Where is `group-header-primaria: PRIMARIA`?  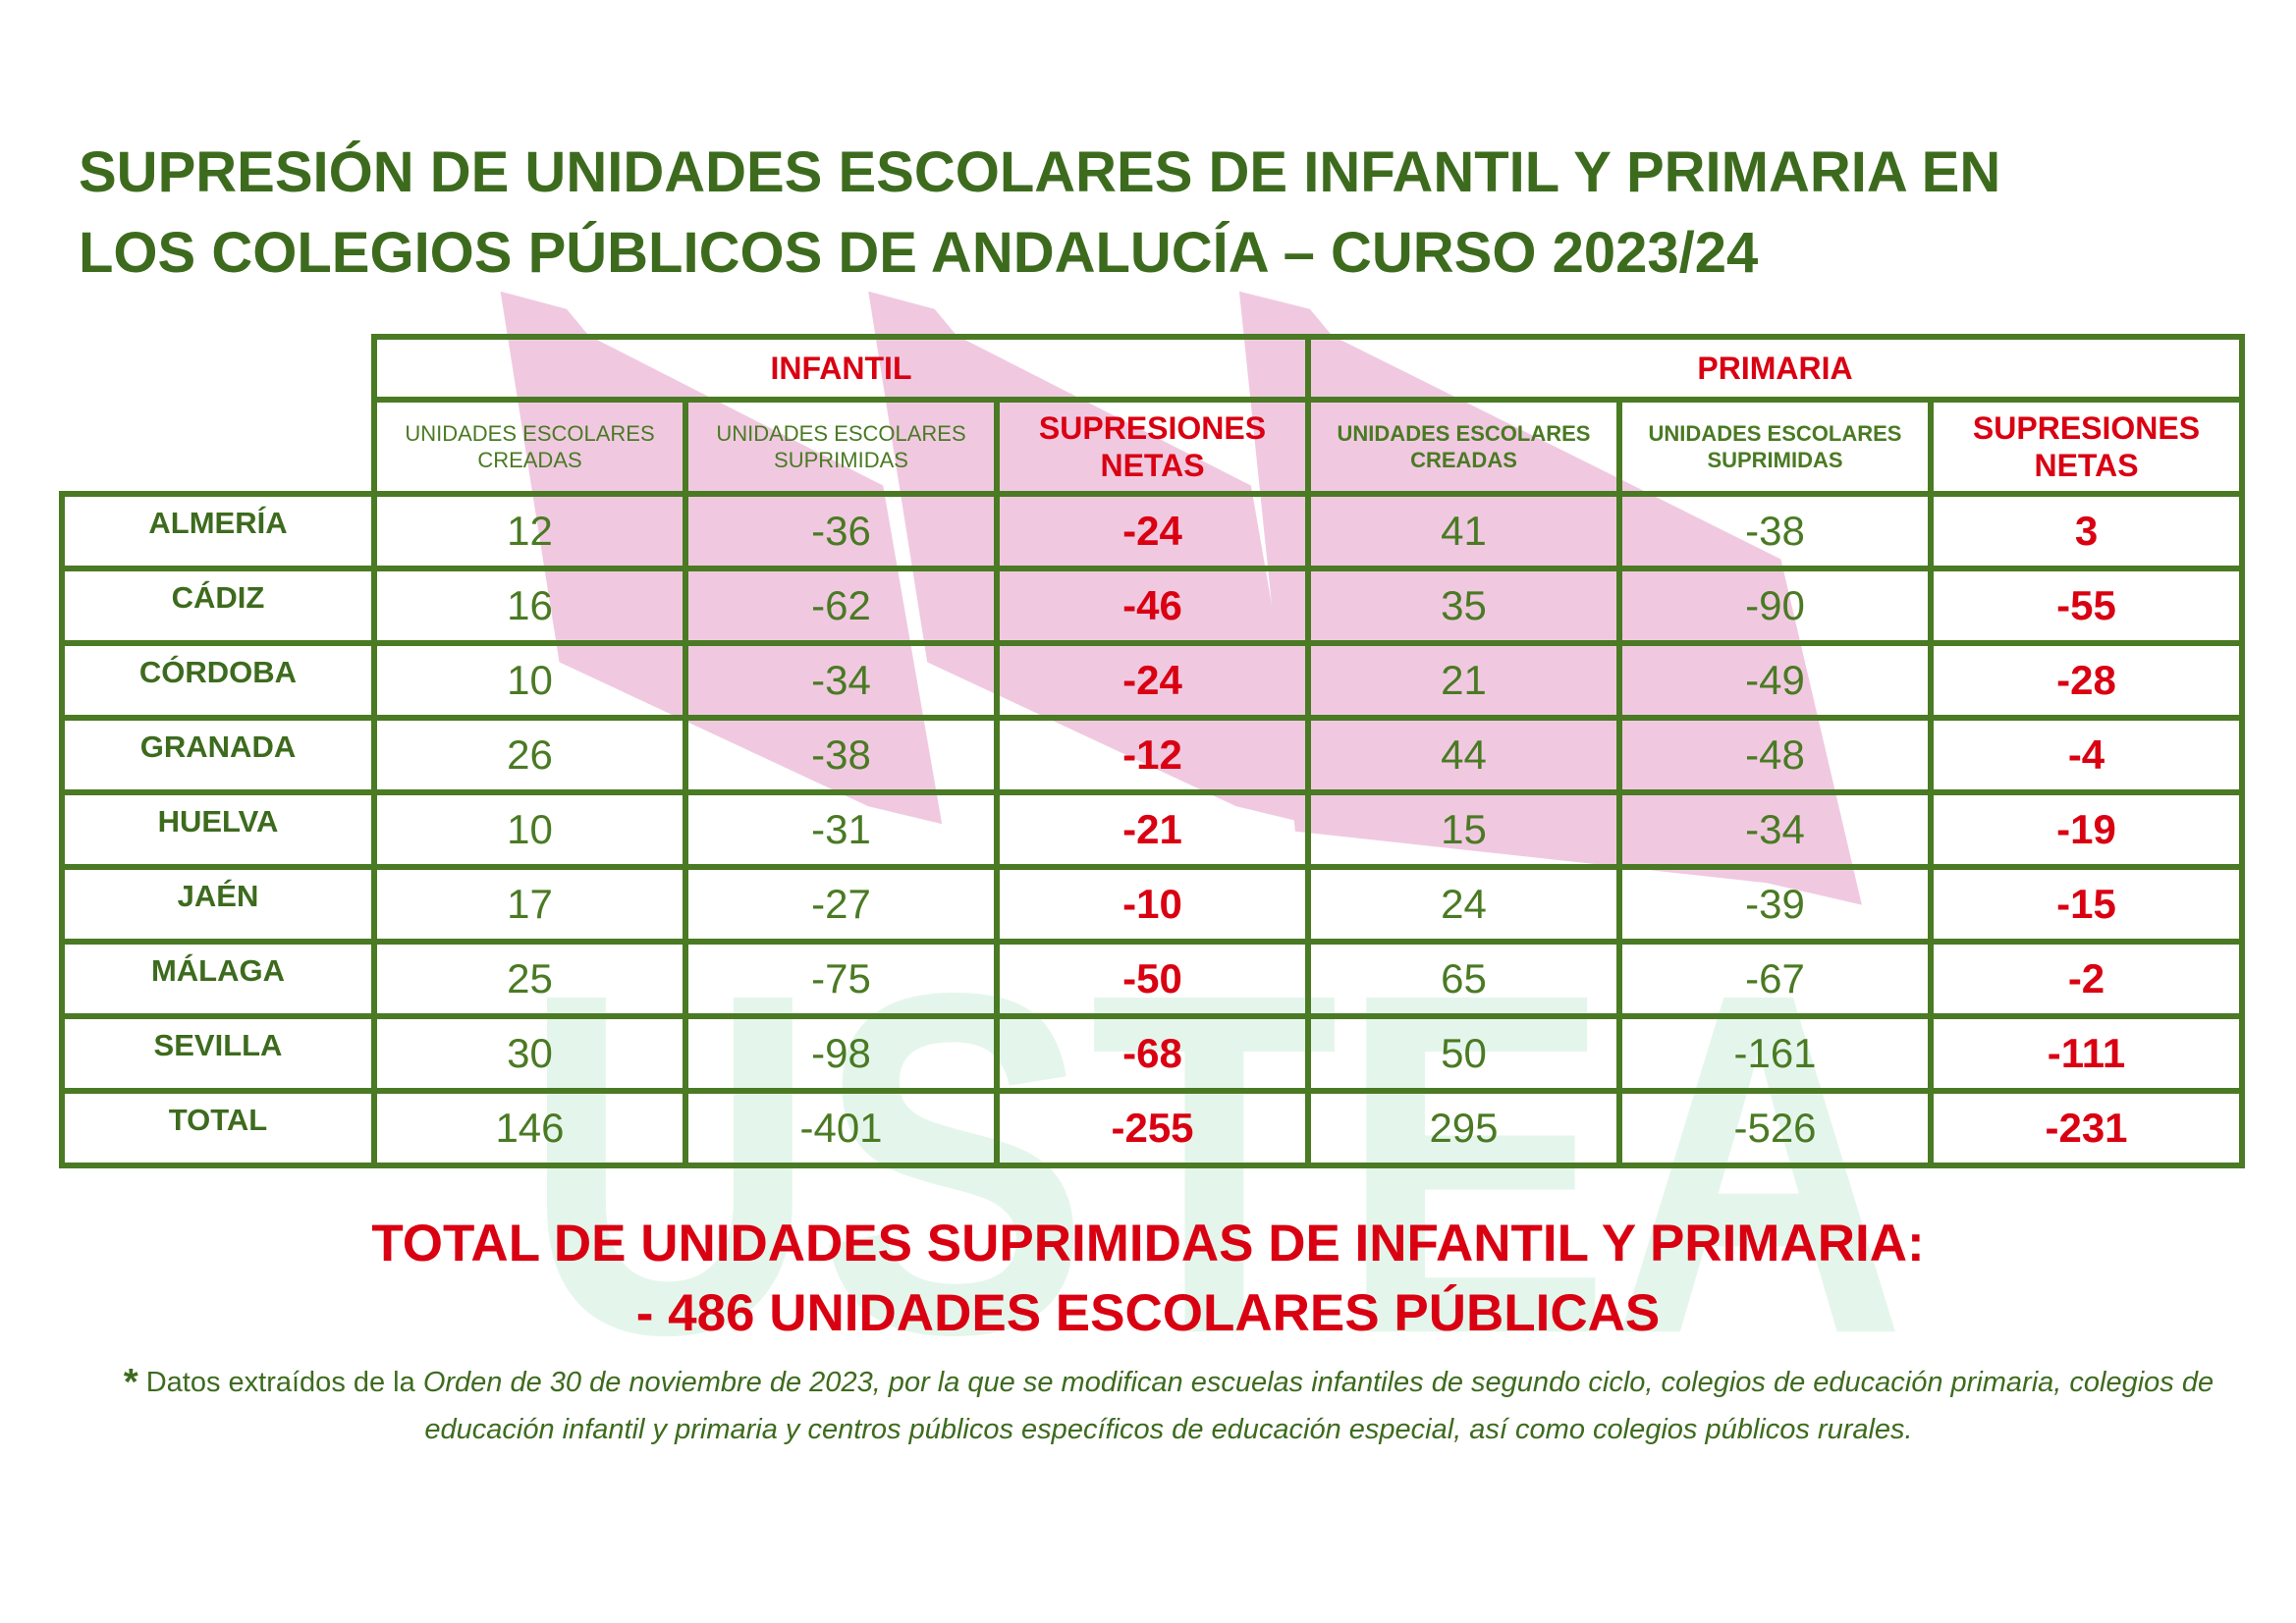 group-header-primaria: PRIMARIA is located at coordinates (1775, 368).